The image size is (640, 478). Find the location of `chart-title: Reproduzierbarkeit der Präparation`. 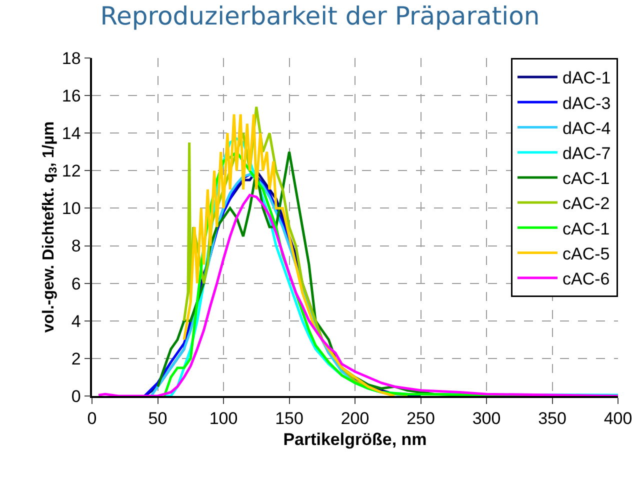

chart-title: Reproduzierbarkeit der Präparation is located at coordinates (320, 16).